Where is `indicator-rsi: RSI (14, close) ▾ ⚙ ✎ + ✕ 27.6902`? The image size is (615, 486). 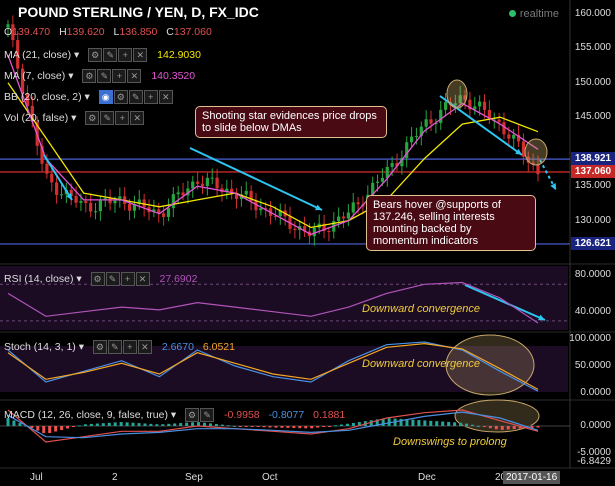
indicator-rsi: RSI (14, close) ▾ ⚙ ✎ + ✕ 27.6902 is located at coordinates (101, 279).